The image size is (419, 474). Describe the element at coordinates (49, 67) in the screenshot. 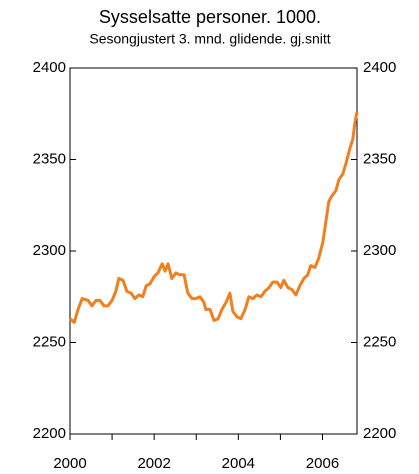

I see `y-tick-label: 2400` at that location.